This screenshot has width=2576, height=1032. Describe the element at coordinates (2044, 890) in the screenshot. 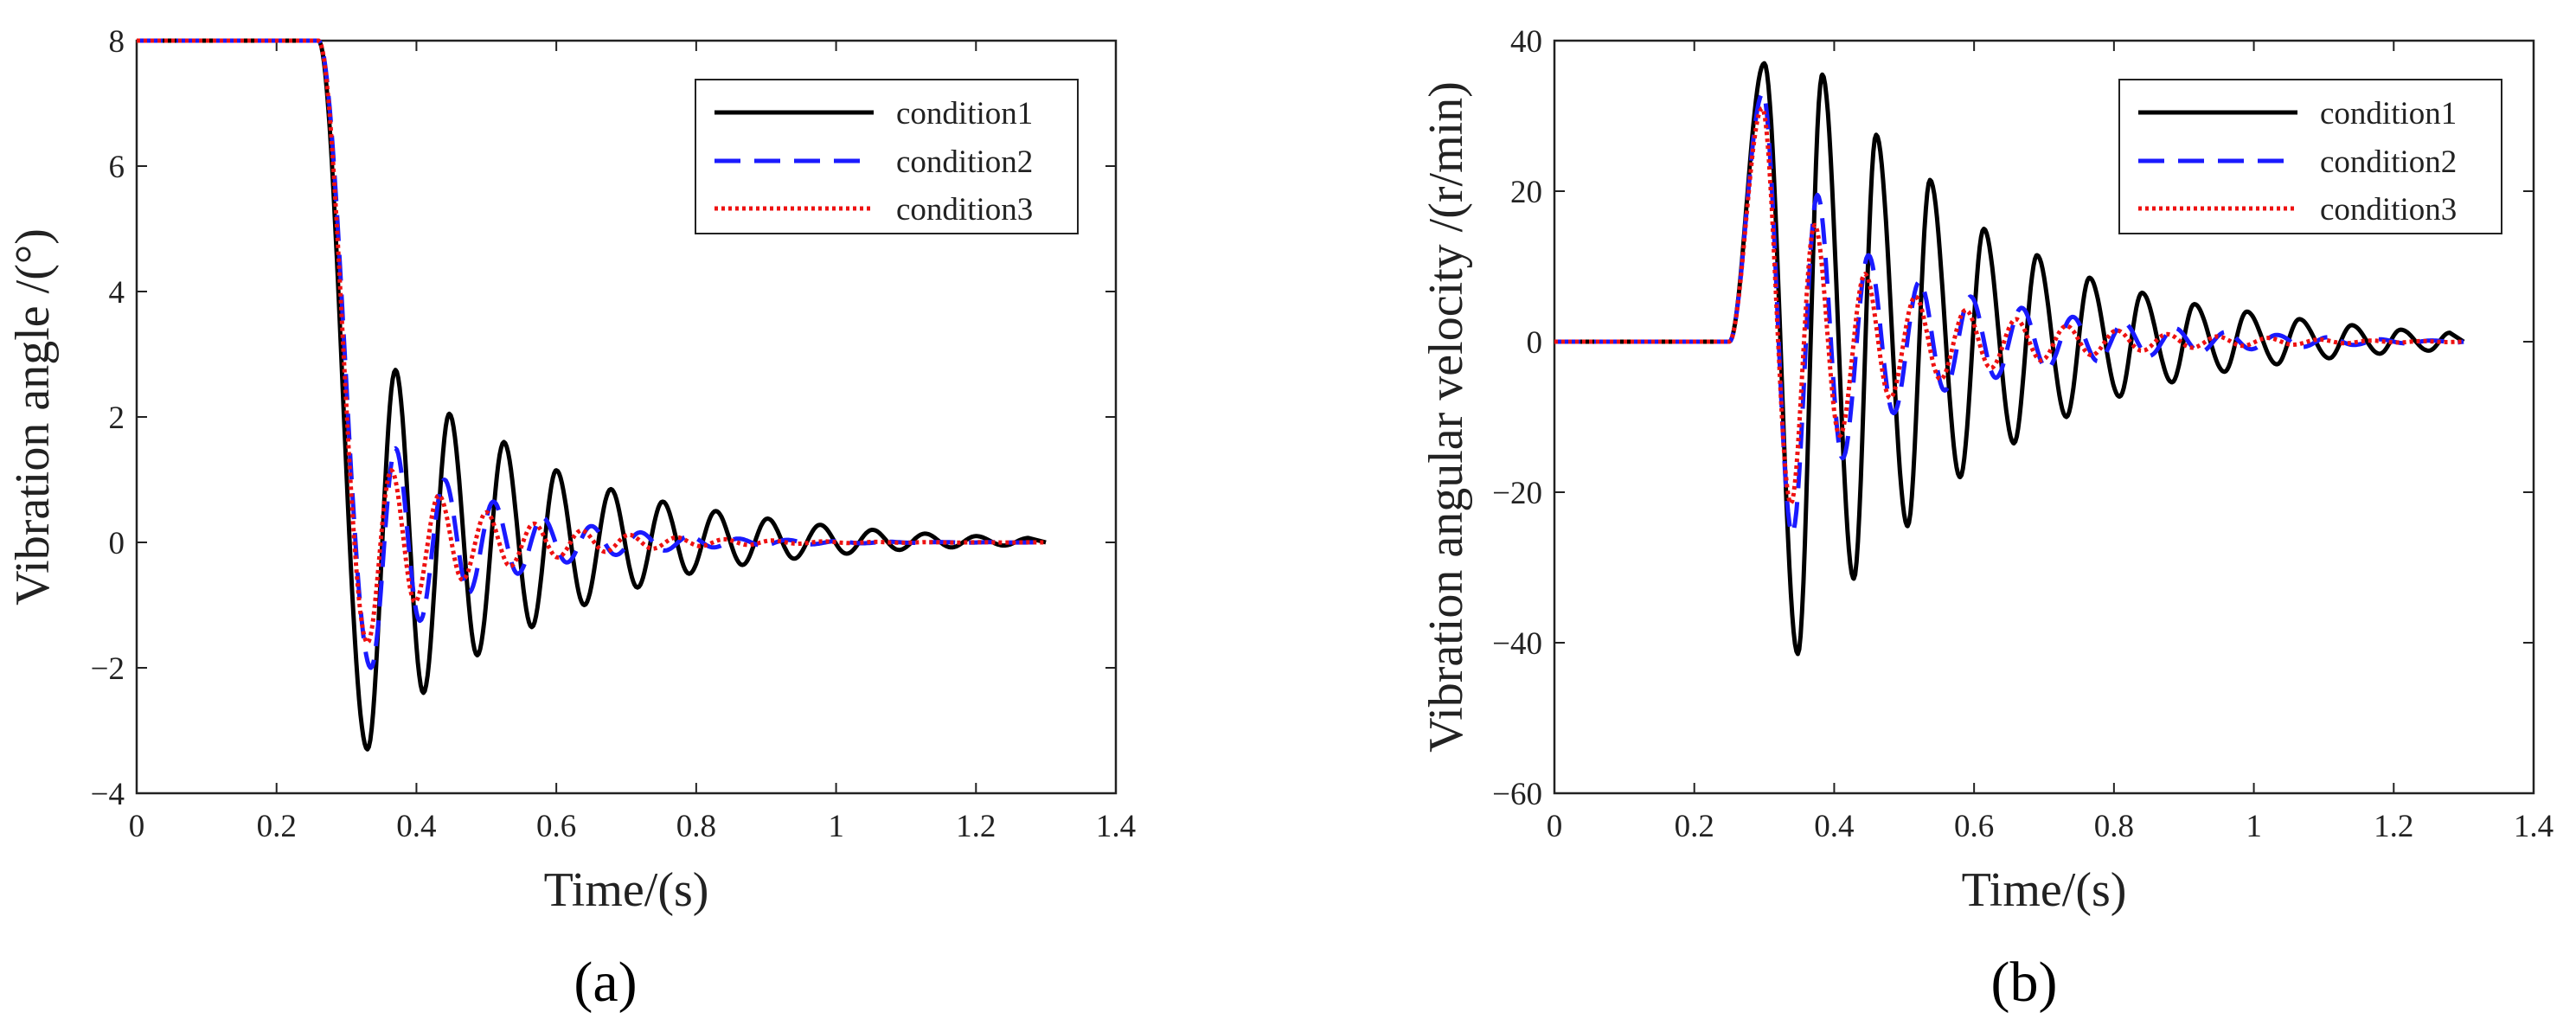

I see `x-axis-label-b: Time/(s)` at that location.